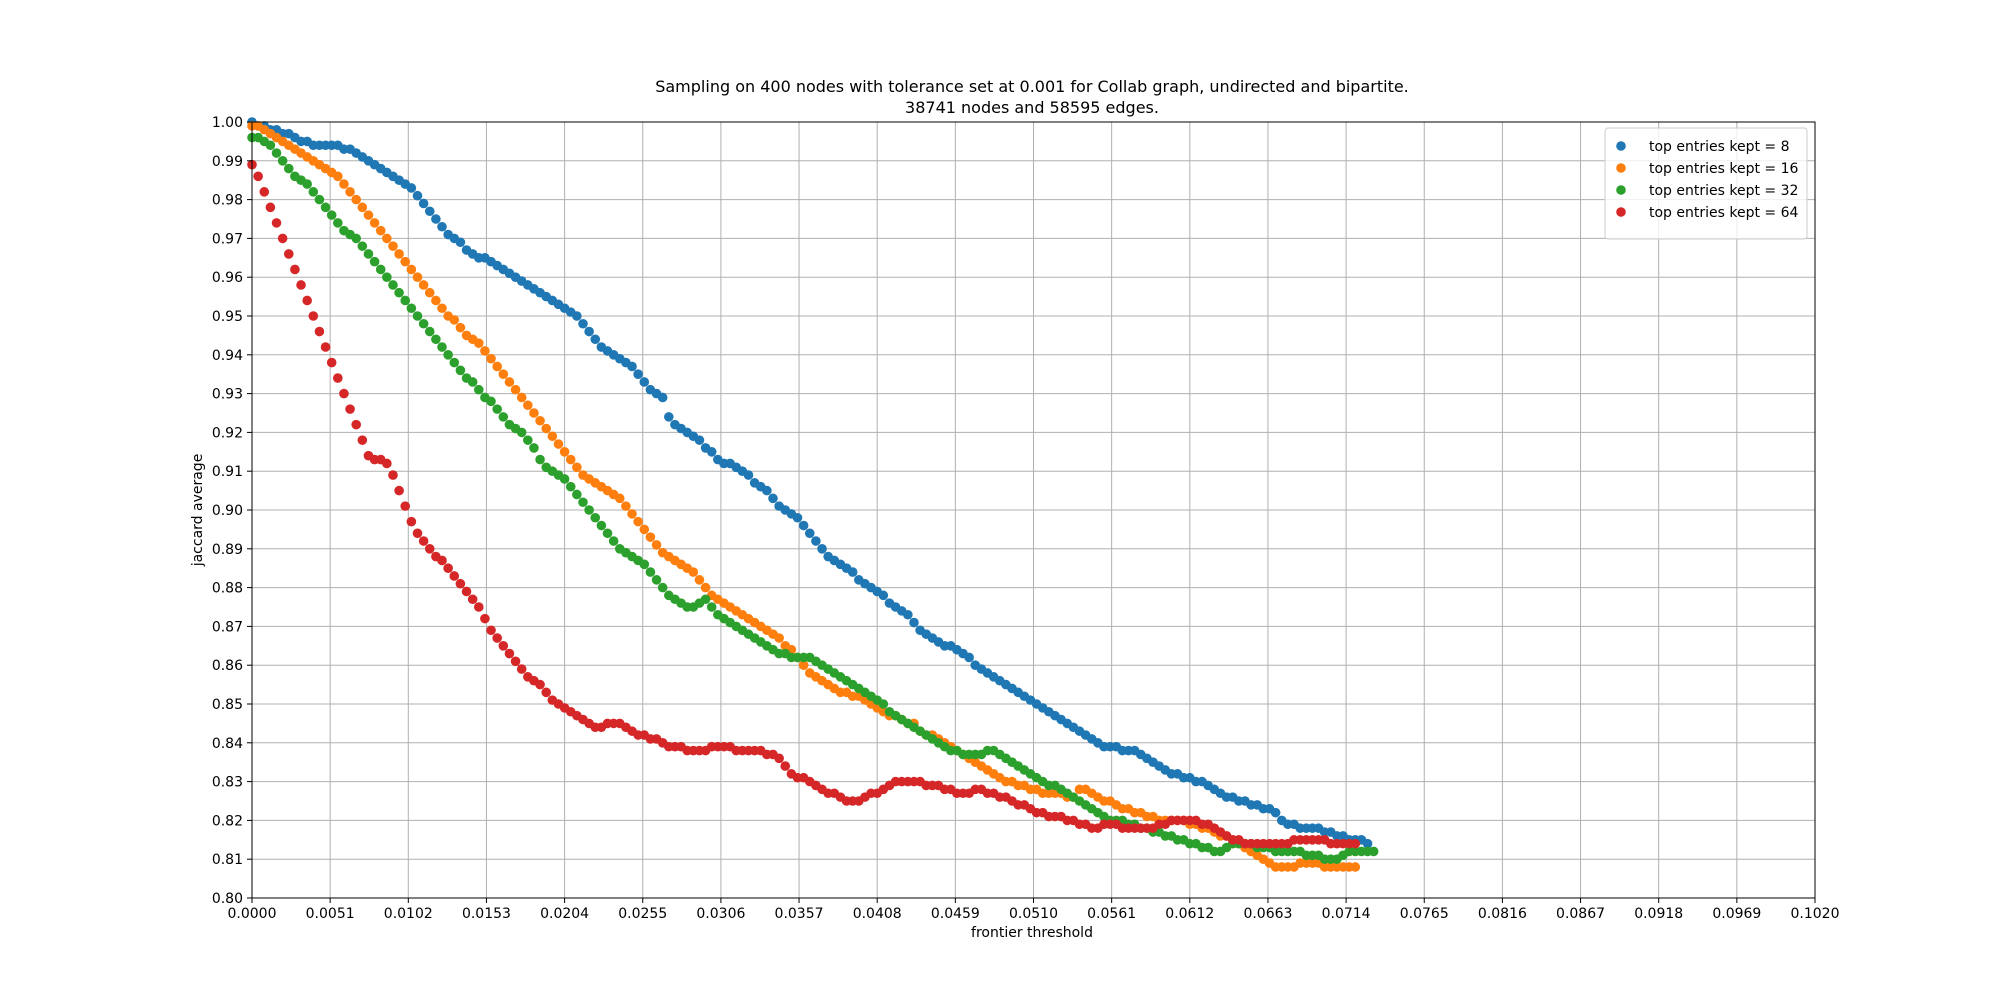 The image size is (2000, 1000). Describe the element at coordinates (1621, 168) in the screenshot. I see `legend-marker` at that location.